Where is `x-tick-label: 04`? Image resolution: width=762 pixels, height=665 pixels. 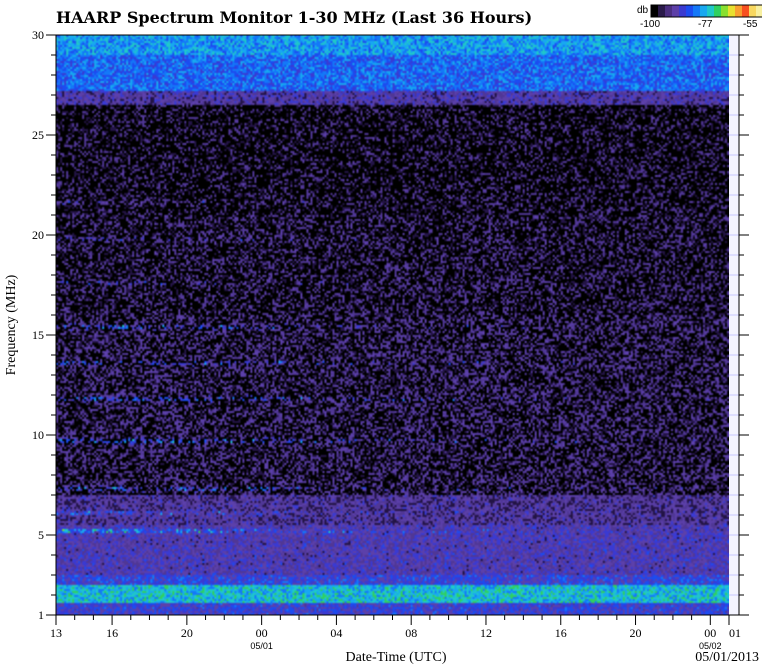
x-tick-label: 04 is located at coordinates (336, 633).